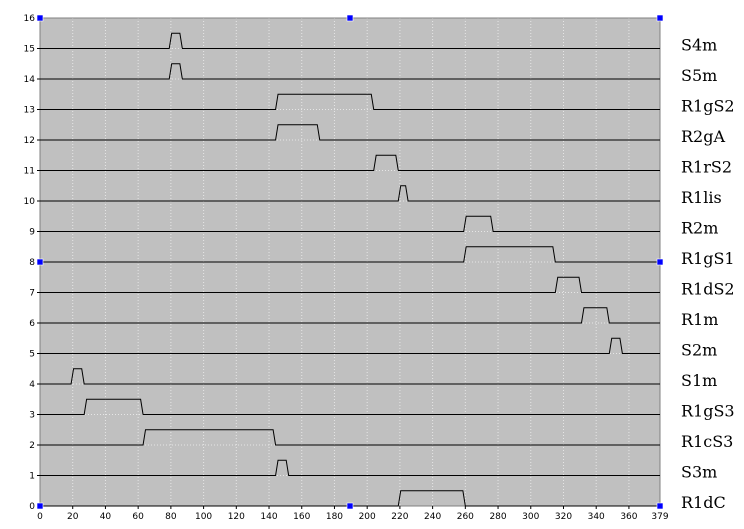 Image resolution: width=744 pixels, height=529 pixels. I want to click on x-tick-label-14: 280, so click(497, 517).